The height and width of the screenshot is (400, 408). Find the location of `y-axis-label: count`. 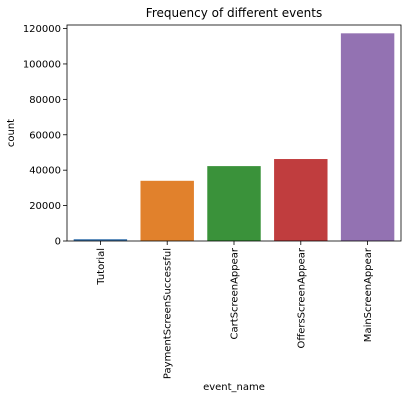

y-axis-label: count is located at coordinates (11, 133).